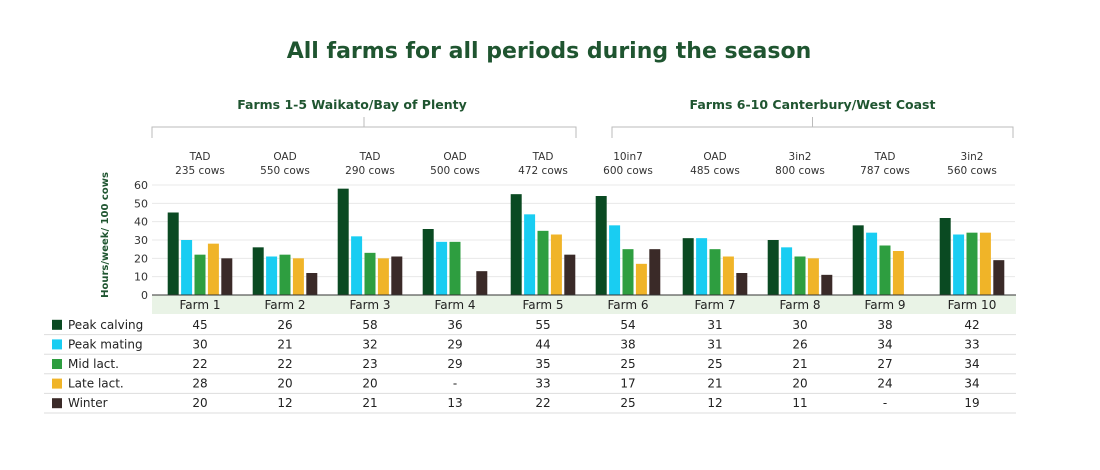  What do you see at coordinates (369, 325) in the screenshot?
I see `table-cell: 58` at bounding box center [369, 325].